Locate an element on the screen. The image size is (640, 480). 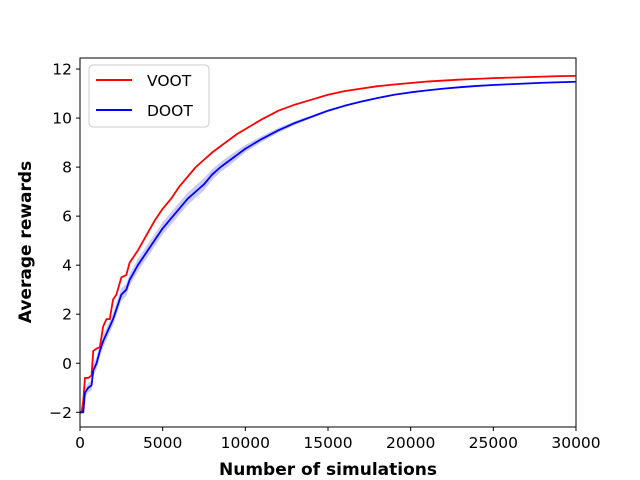
x-tick-label: 20000 is located at coordinates (410, 443).